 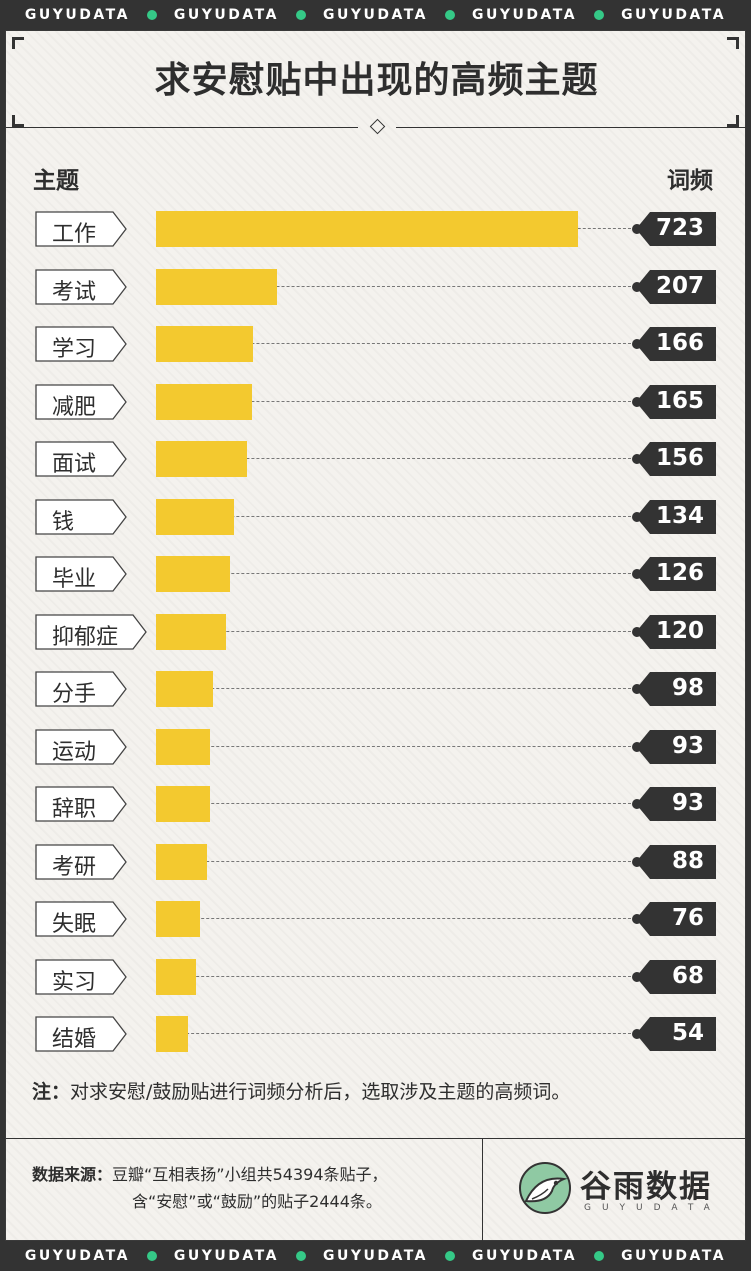 I want to click on category-tag: 运动, so click(x=81, y=746).